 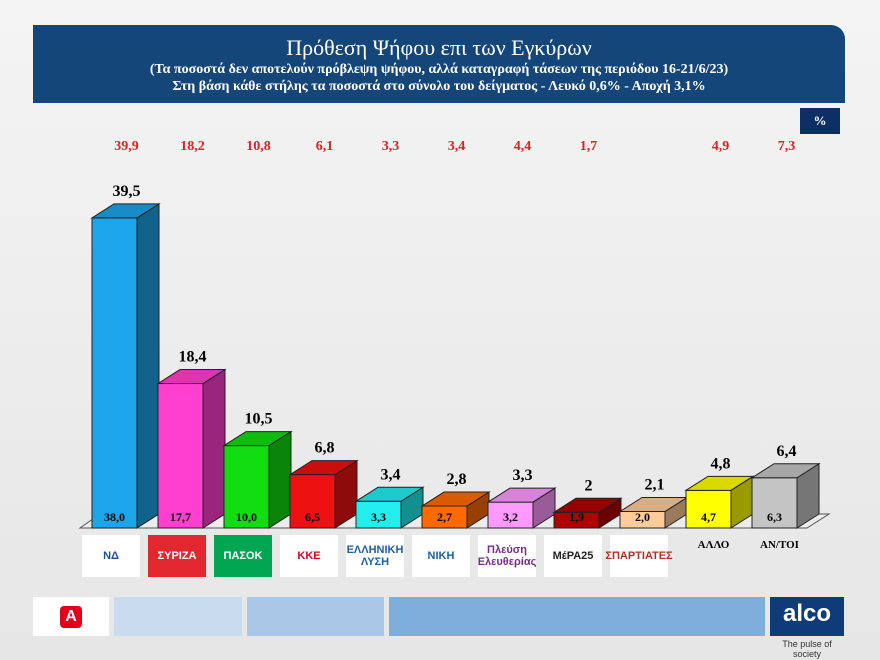 What do you see at coordinates (180, 517) in the screenshot?
I see `bar-inner-label: 17,7` at bounding box center [180, 517].